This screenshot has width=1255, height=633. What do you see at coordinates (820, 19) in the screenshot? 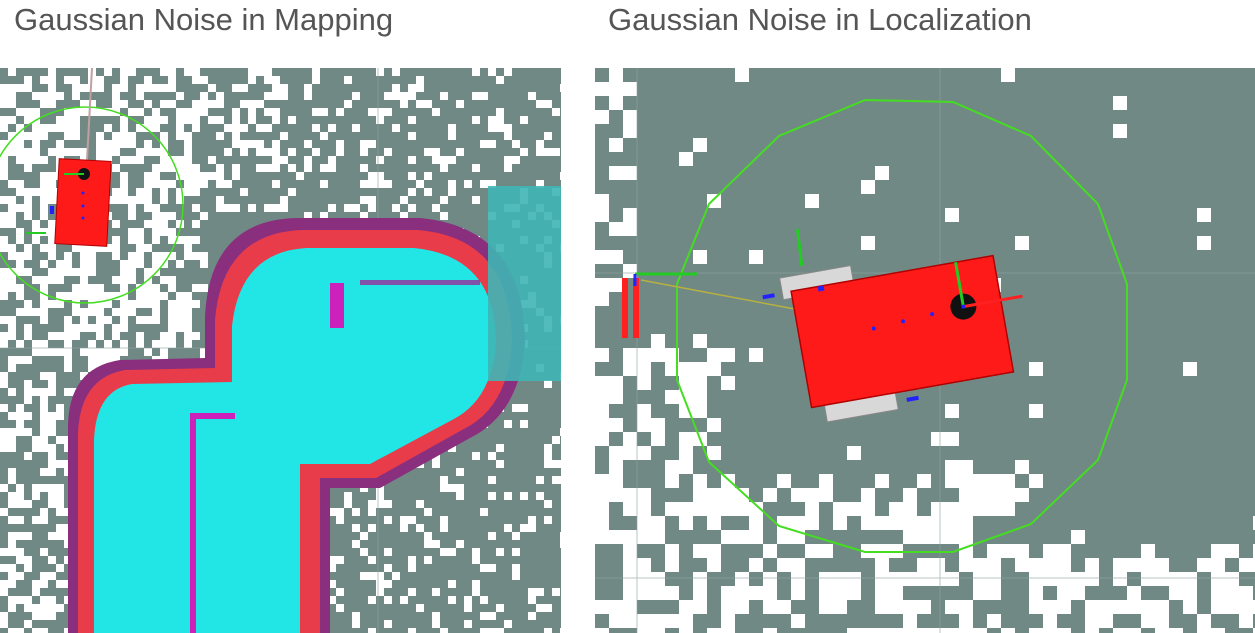
I see `panel-title-localization: Gaussian Noise in Localization` at bounding box center [820, 19].